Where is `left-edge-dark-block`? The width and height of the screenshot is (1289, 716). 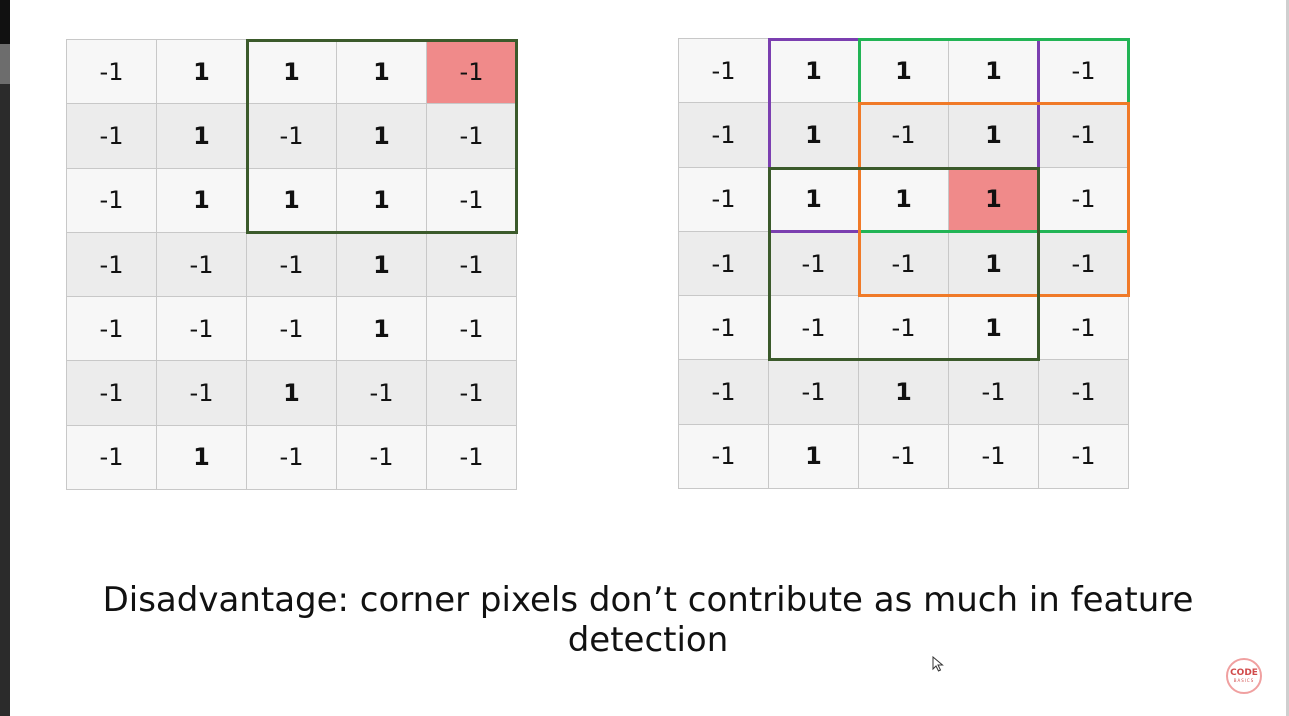
left-edge-dark-block is located at coordinates (5, 22).